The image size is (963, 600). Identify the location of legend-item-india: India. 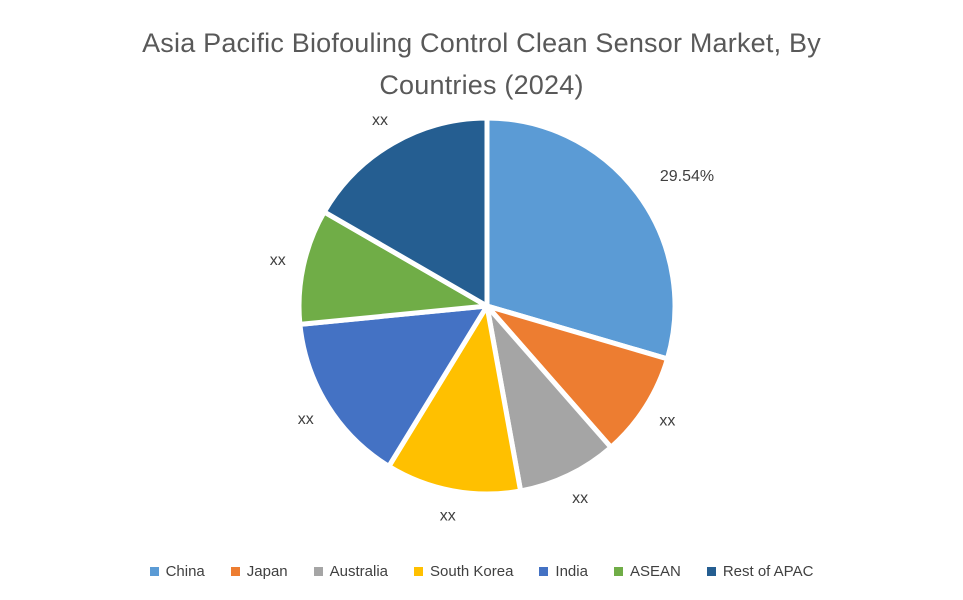
(563, 571).